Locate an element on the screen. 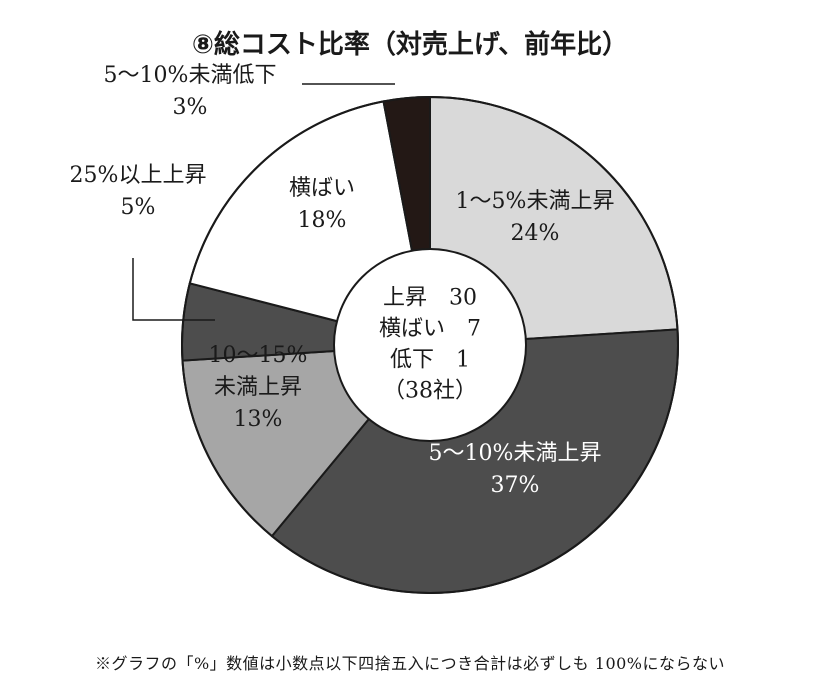  center-summary-line-2: 低下 1 is located at coordinates (430, 360).